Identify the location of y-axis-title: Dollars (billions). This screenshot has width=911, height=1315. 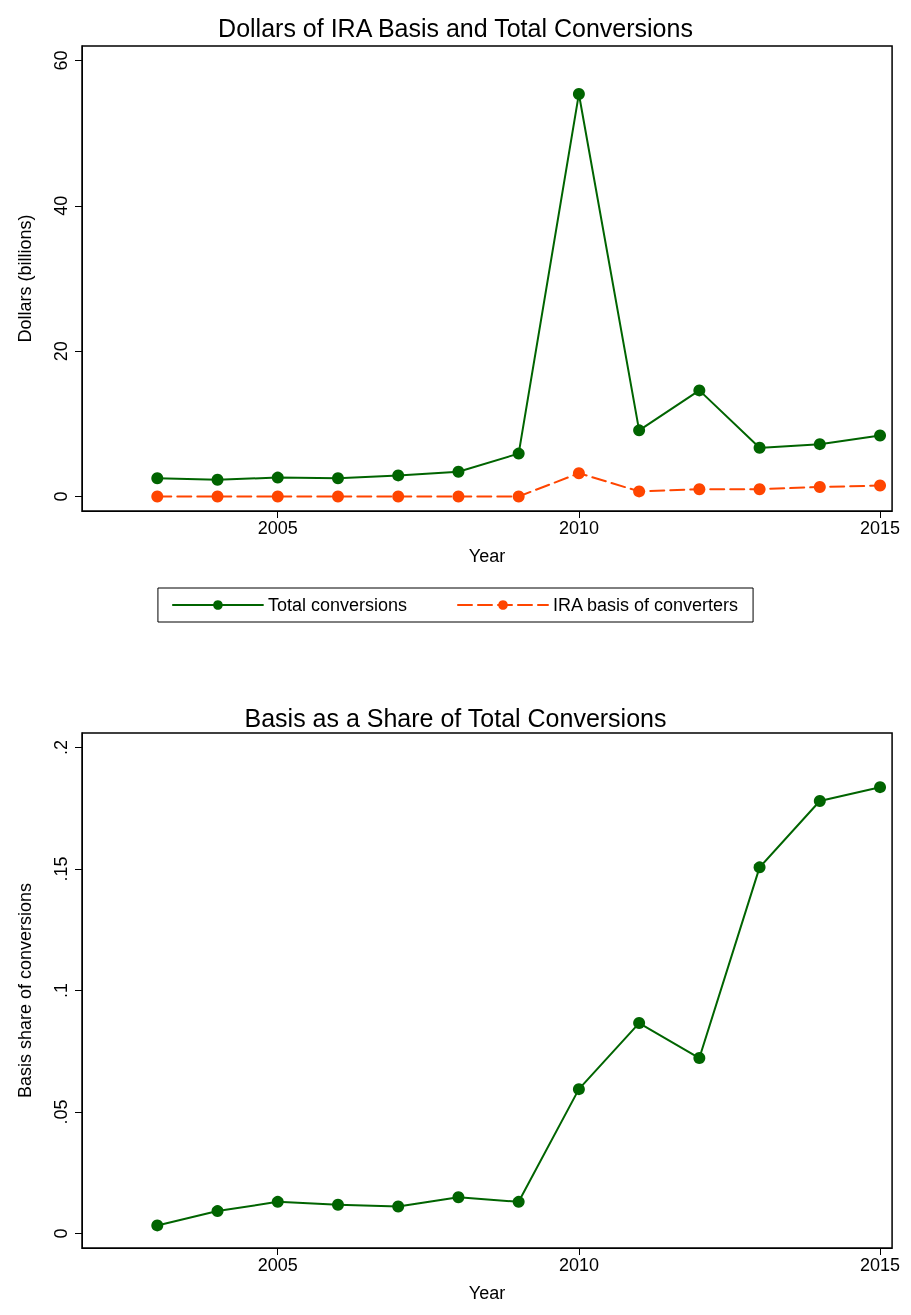
(25, 278).